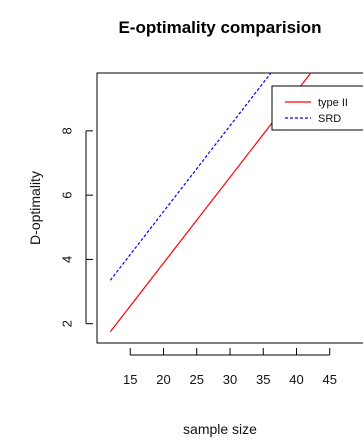 Image resolution: width=363 pixels, height=445 pixels. Describe the element at coordinates (263, 379) in the screenshot. I see `x-tick-label-35: 35` at that location.